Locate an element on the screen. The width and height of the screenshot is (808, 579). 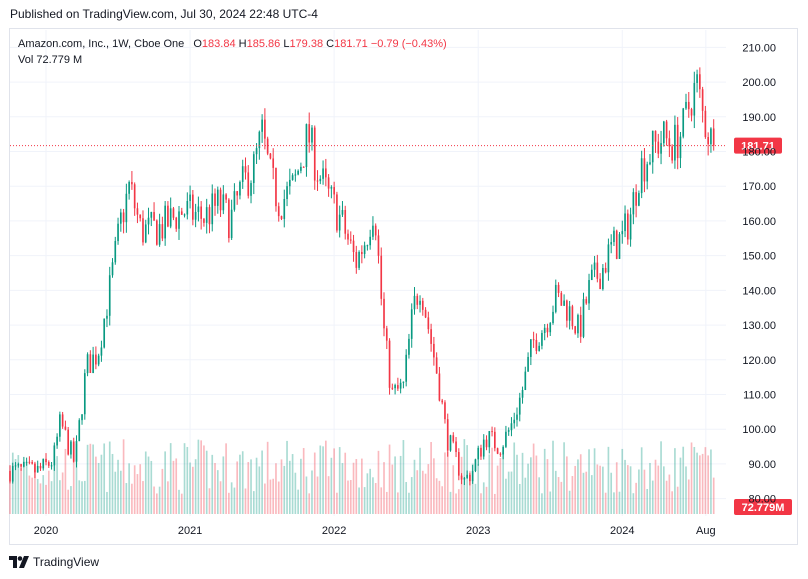
y-tick-label: 170.00 is located at coordinates (759, 187).